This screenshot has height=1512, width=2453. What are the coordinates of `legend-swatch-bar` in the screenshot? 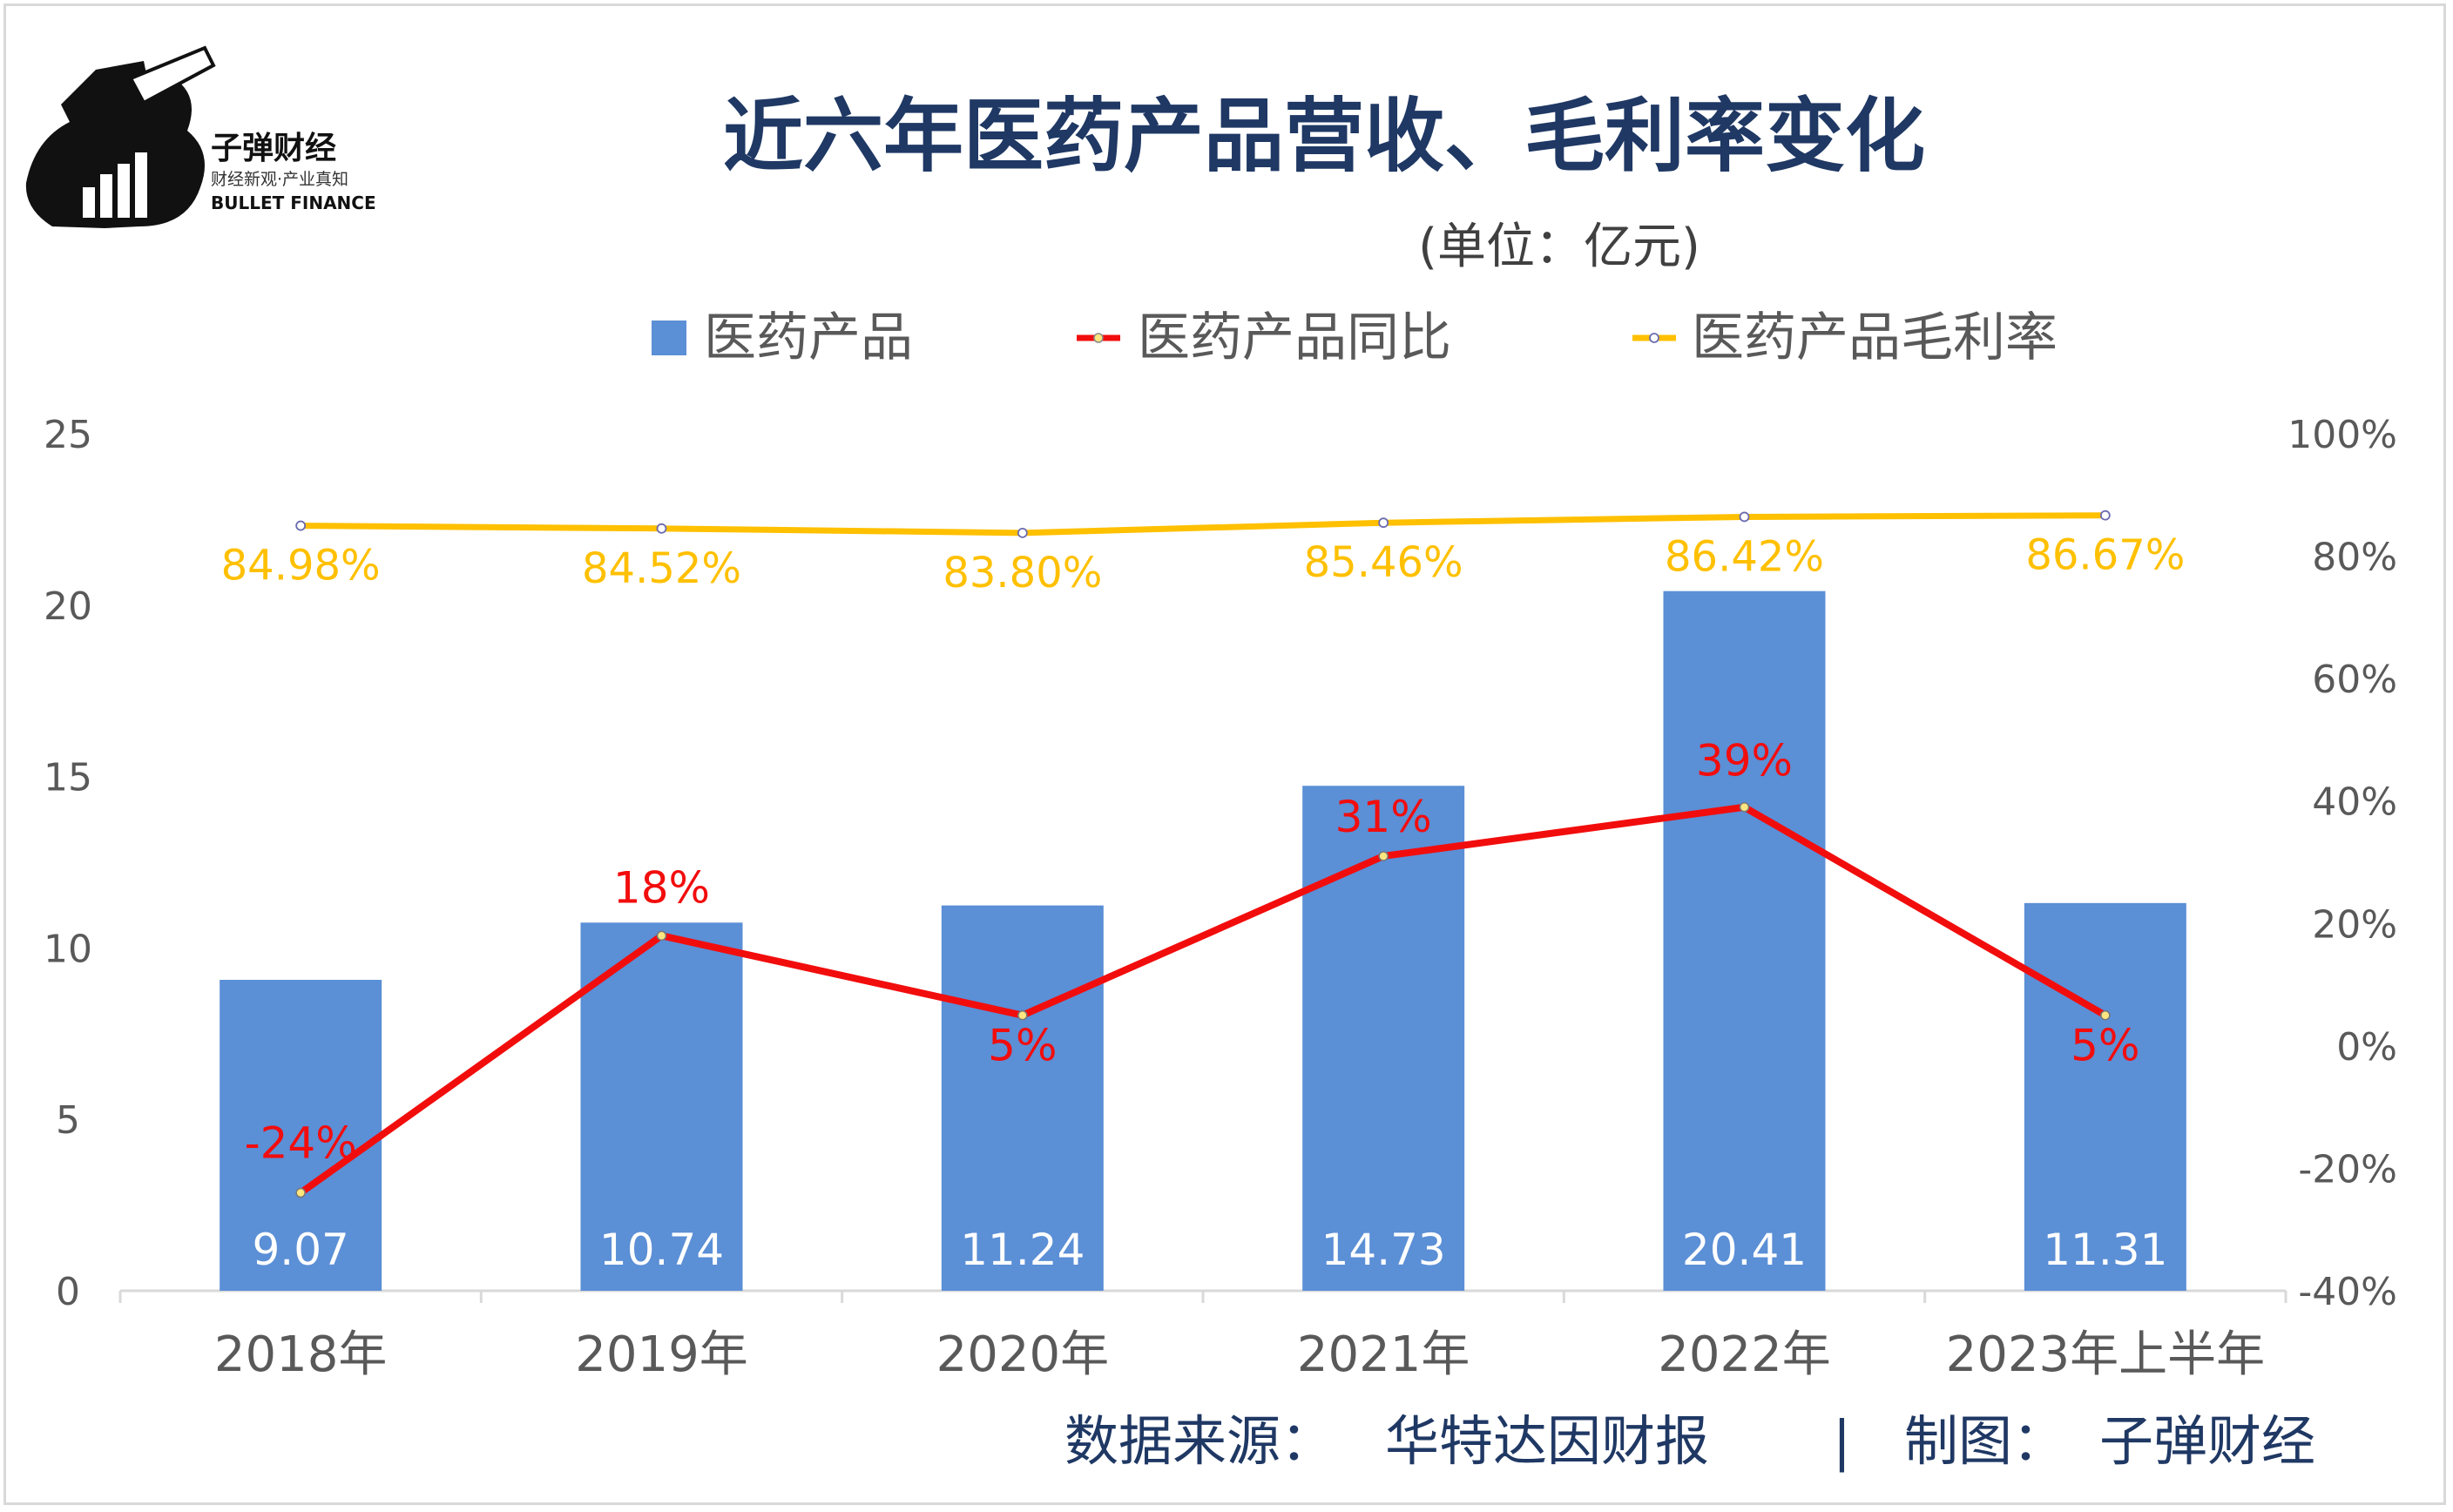 It's located at (669, 338).